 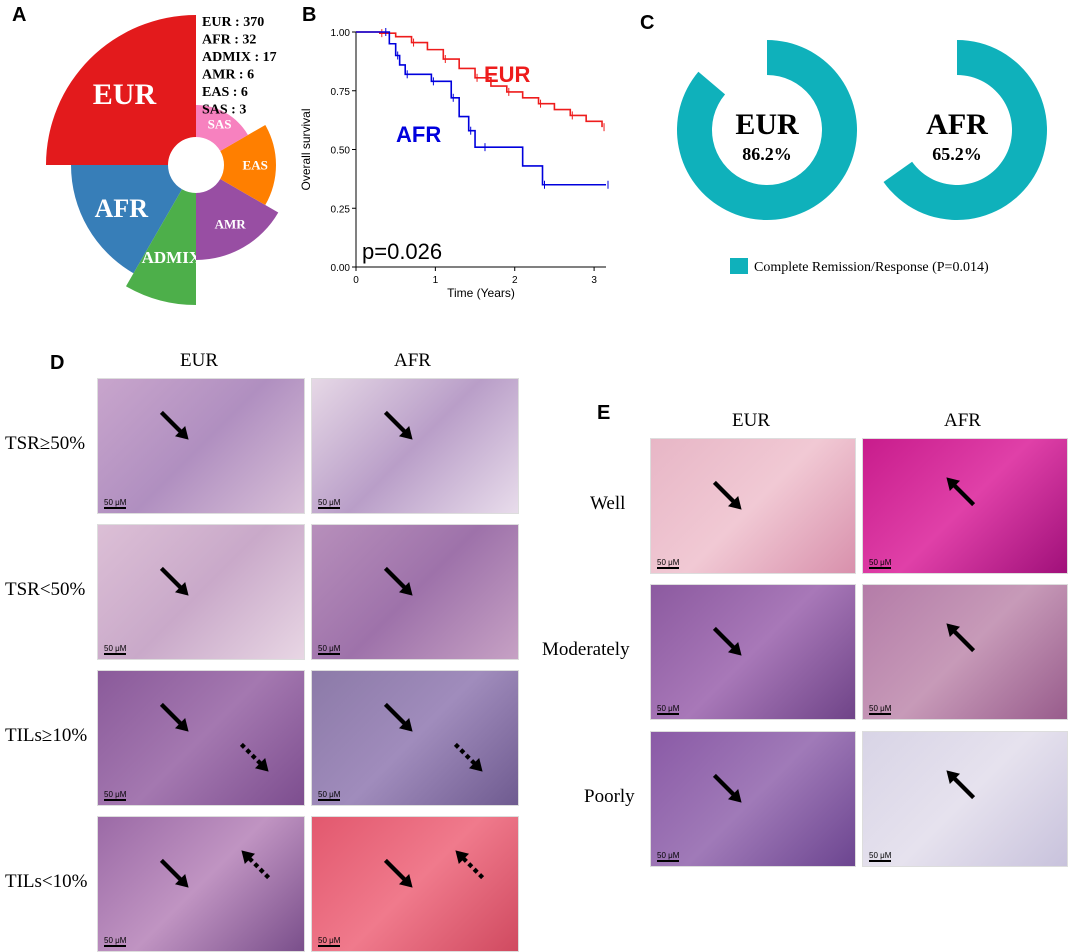 I want to click on donut-value-afr: 65.2%, so click(x=957, y=154).